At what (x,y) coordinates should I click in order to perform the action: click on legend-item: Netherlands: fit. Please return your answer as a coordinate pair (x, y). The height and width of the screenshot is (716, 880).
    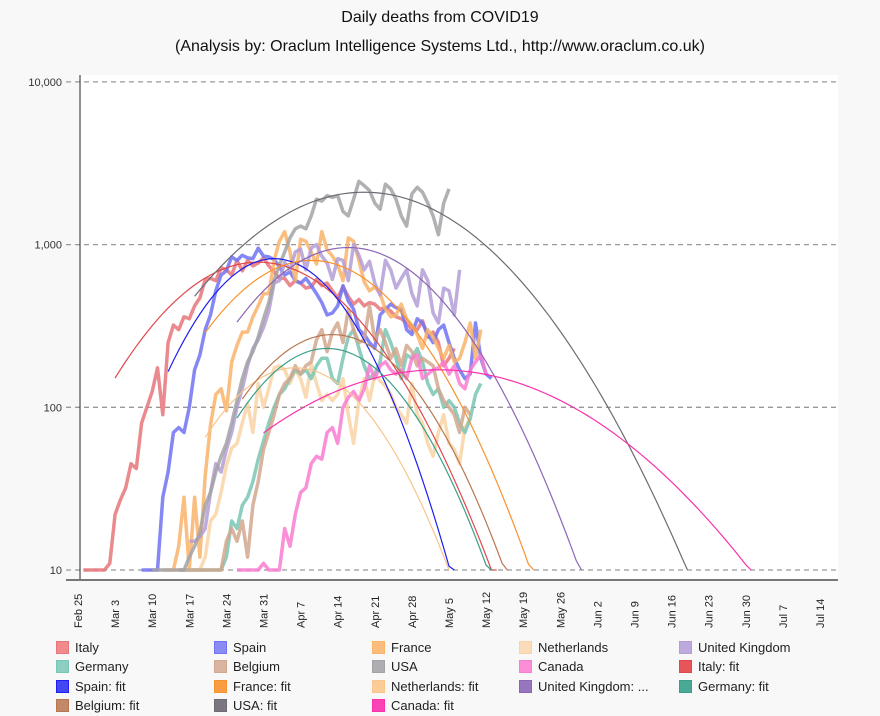
    Looking at the image, I should click on (425, 686).